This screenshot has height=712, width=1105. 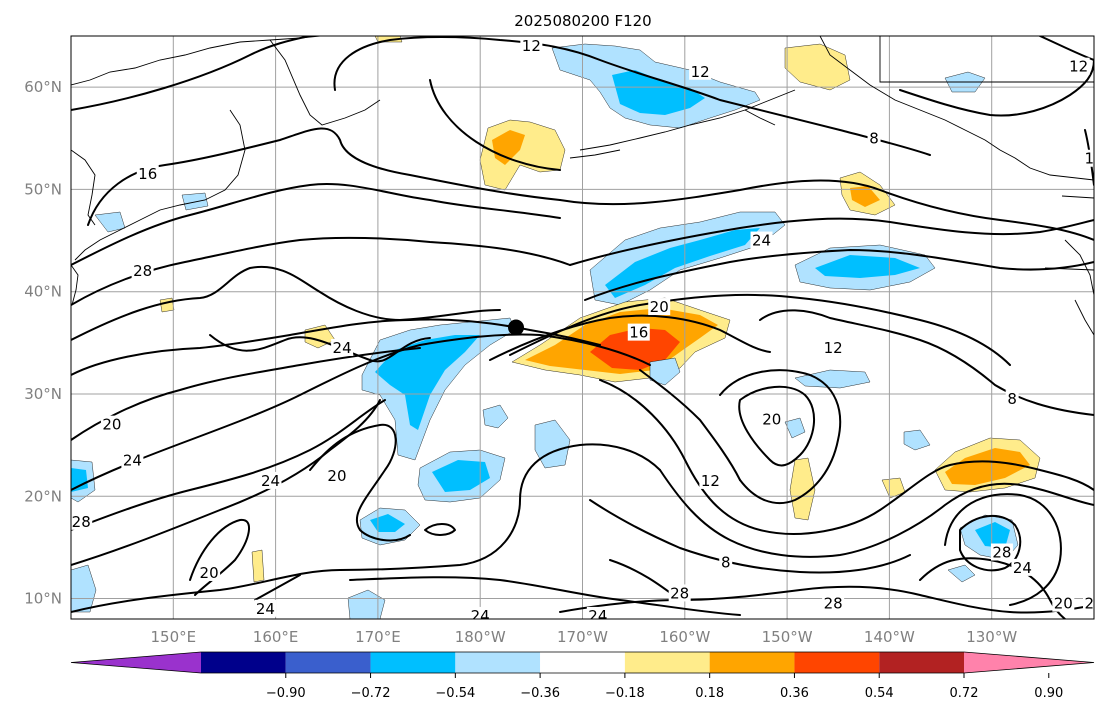 What do you see at coordinates (43, 189) in the screenshot?
I see `latitude-label: 50°N` at bounding box center [43, 189].